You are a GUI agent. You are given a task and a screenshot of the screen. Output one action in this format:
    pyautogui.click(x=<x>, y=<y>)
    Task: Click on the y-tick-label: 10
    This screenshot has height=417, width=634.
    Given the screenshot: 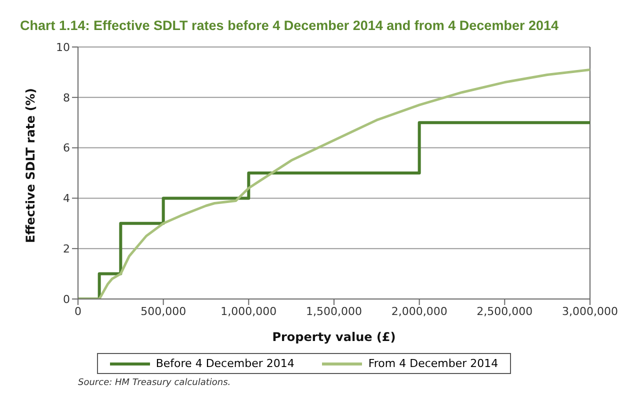 What is the action you would take?
    pyautogui.click(x=63, y=47)
    